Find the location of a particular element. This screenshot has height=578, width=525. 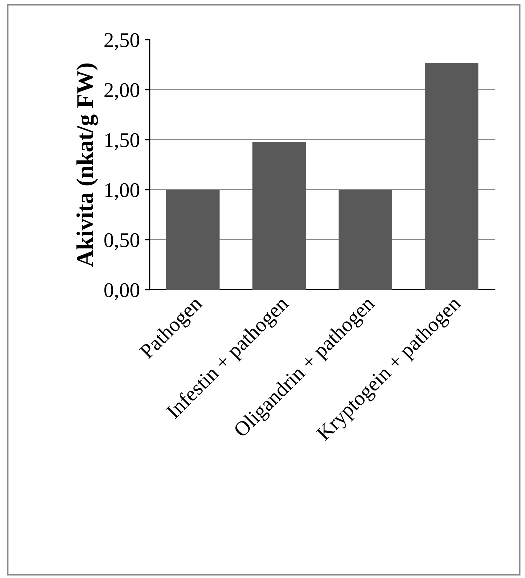

y-tick-label: 2,50 is located at coordinates (122, 41).